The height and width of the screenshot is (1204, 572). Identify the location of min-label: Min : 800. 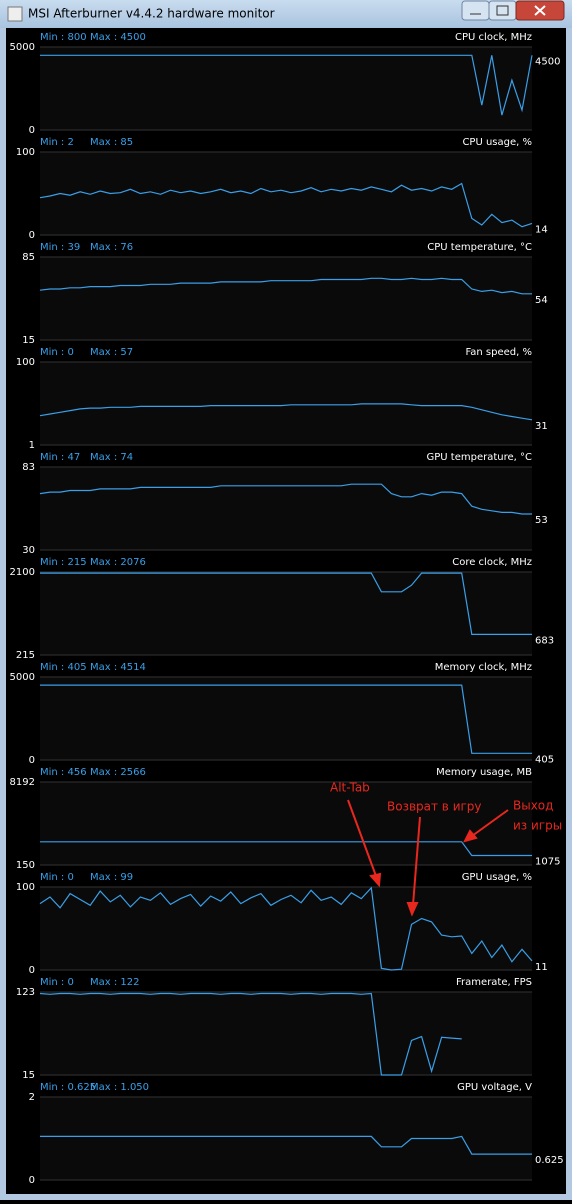
(63, 37).